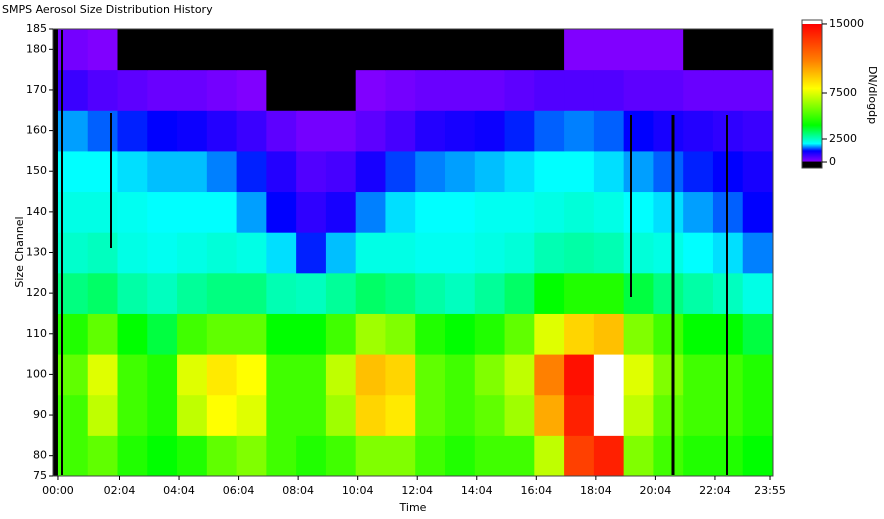  Describe the element at coordinates (36, 211) in the screenshot. I see `y-tick-label: 140` at that location.